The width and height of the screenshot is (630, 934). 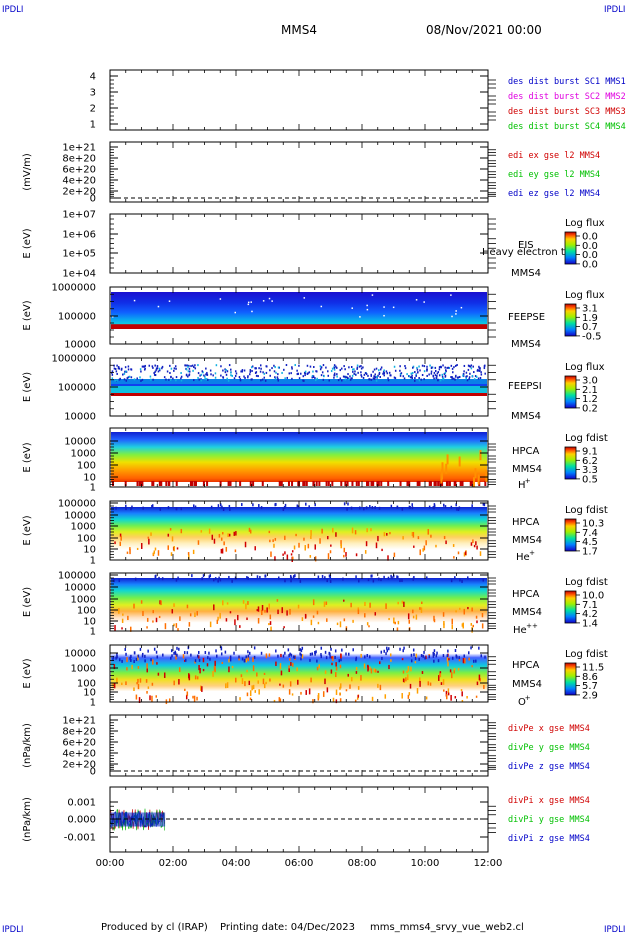 I want to click on species-label: He, so click(x=520, y=630).